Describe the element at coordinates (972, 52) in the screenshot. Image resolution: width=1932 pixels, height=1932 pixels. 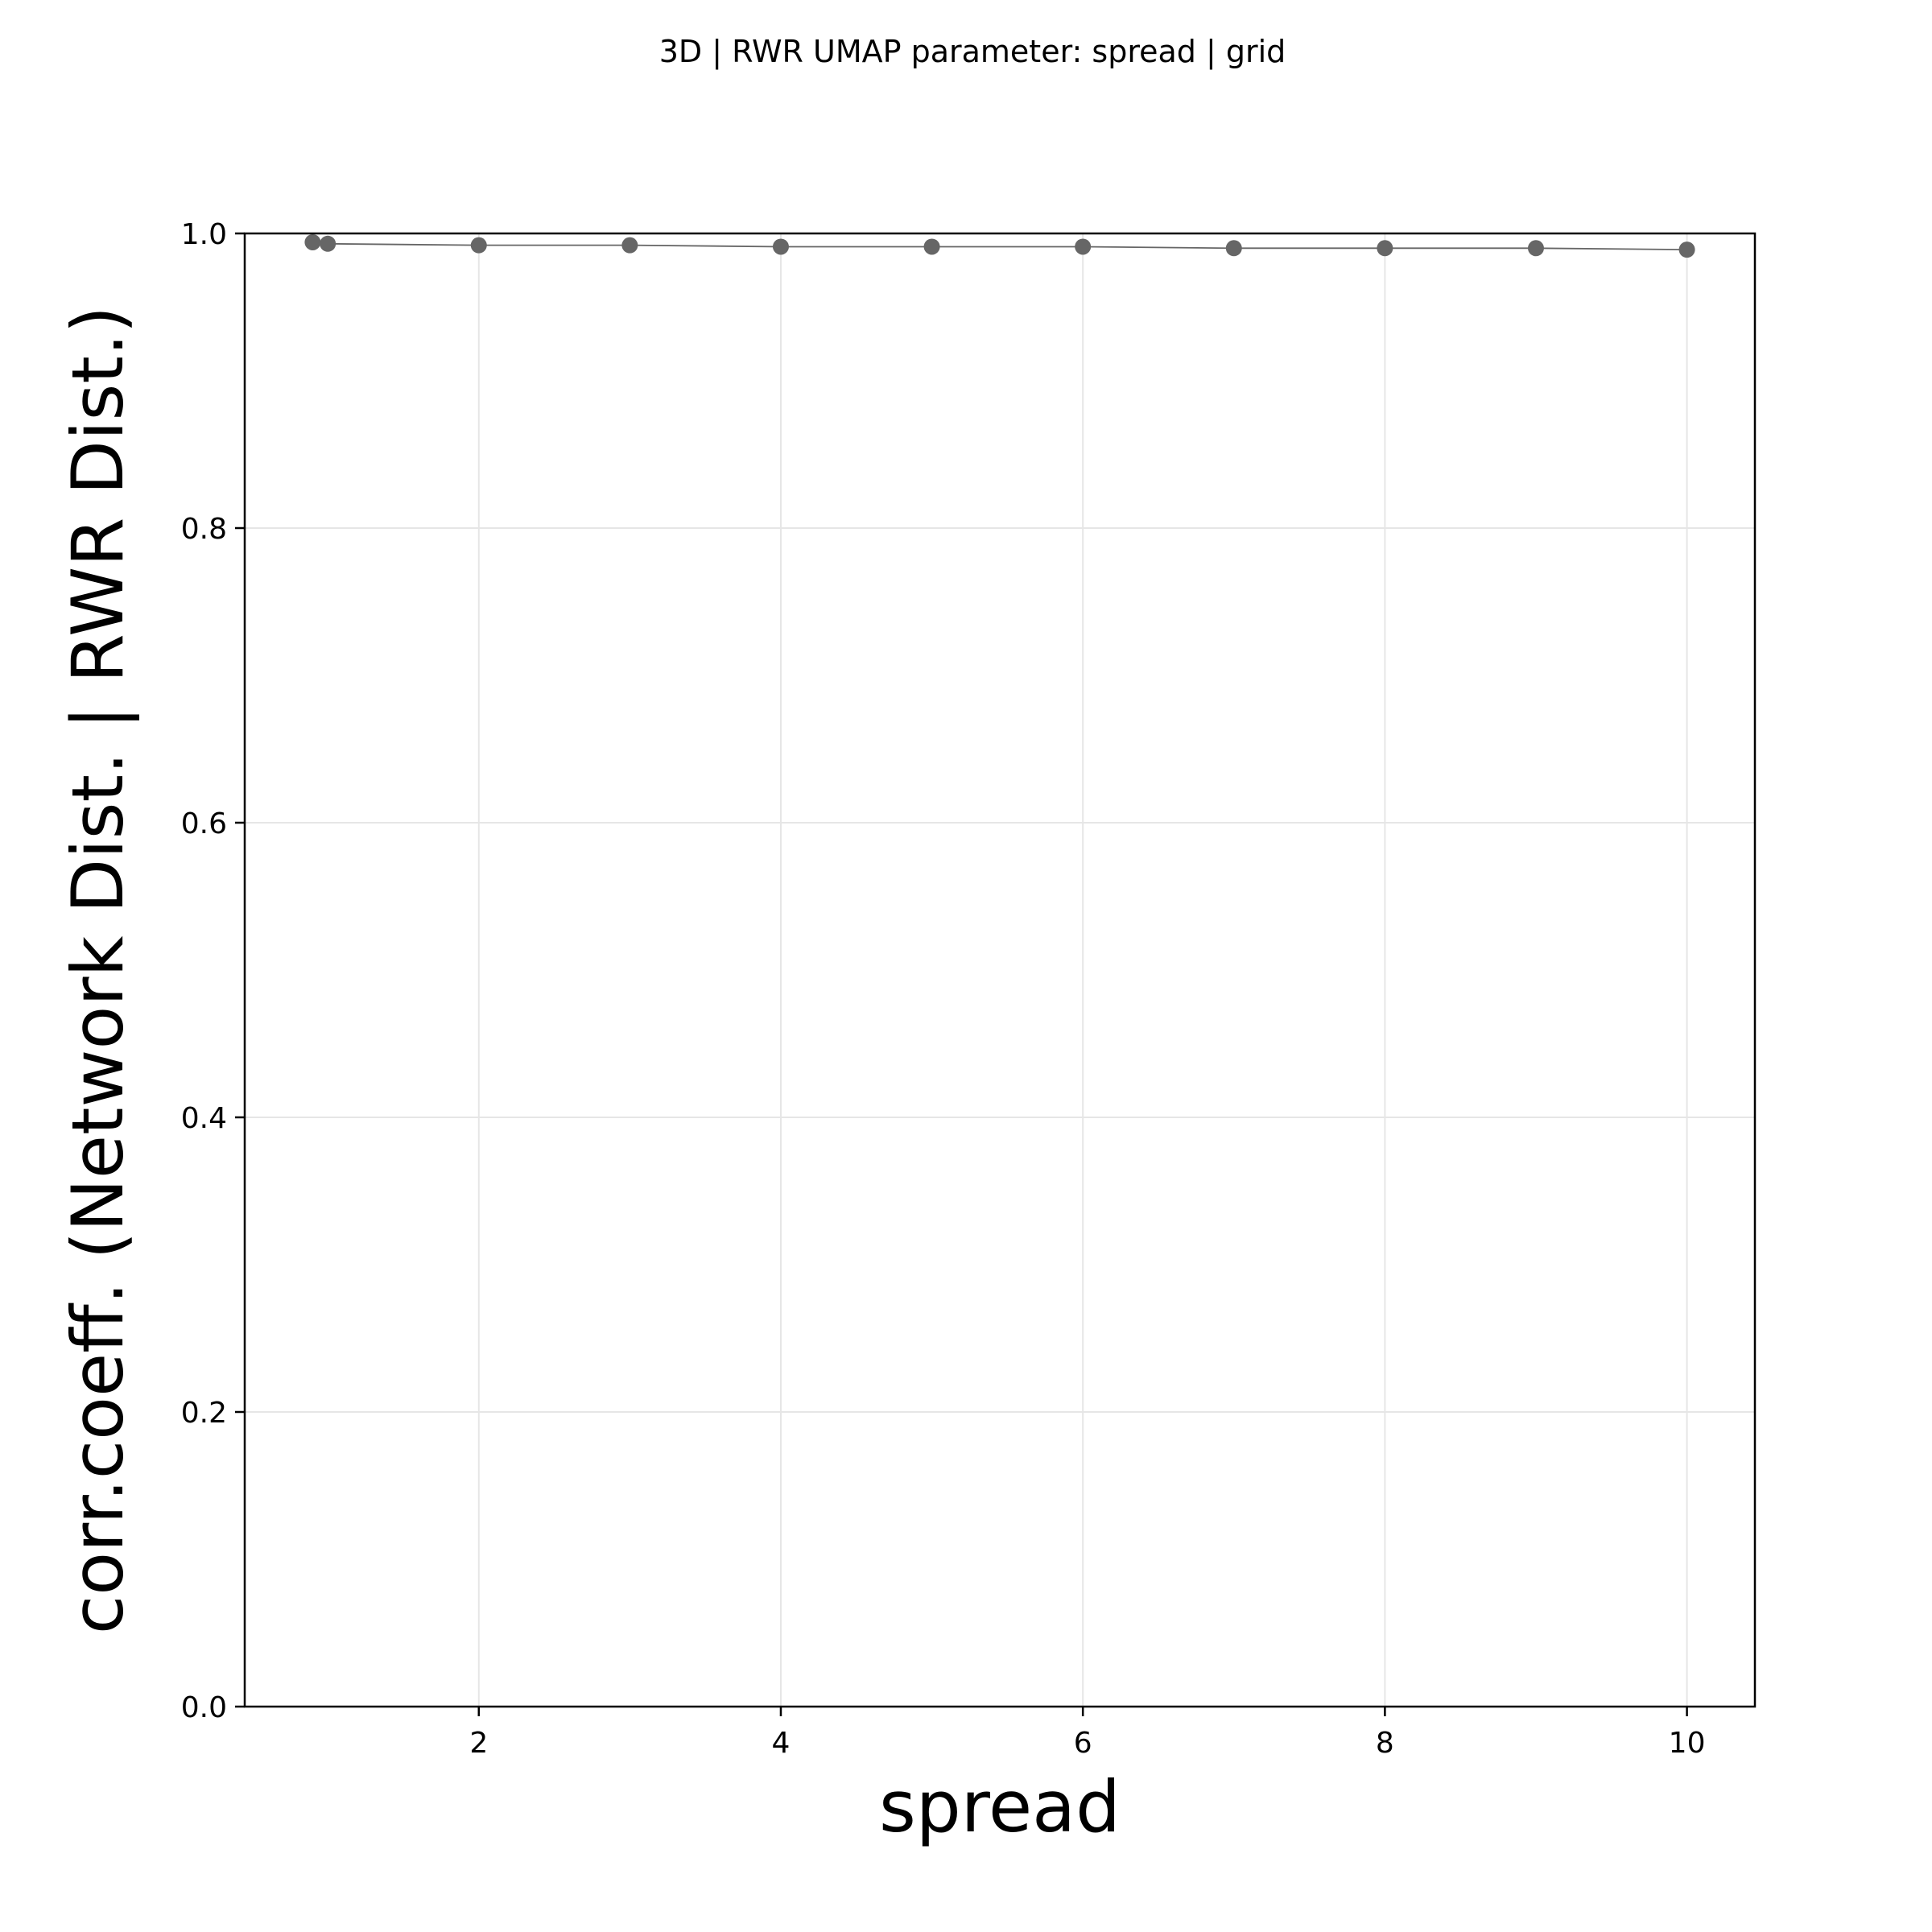
I see `chart-title: 3D | RWR UMAP parameter: spread | grid` at that location.